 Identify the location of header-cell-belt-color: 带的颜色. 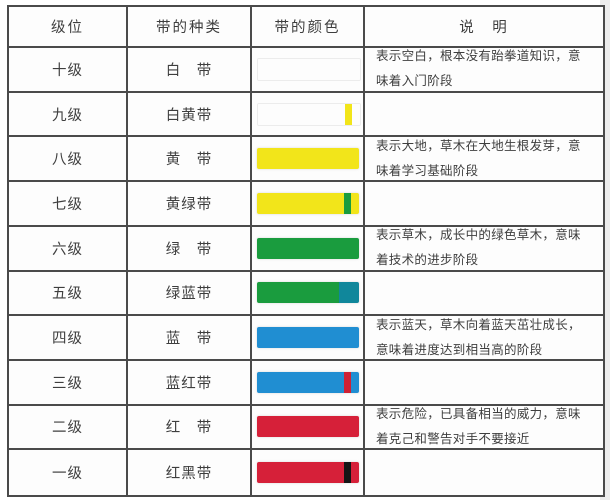
(308, 27).